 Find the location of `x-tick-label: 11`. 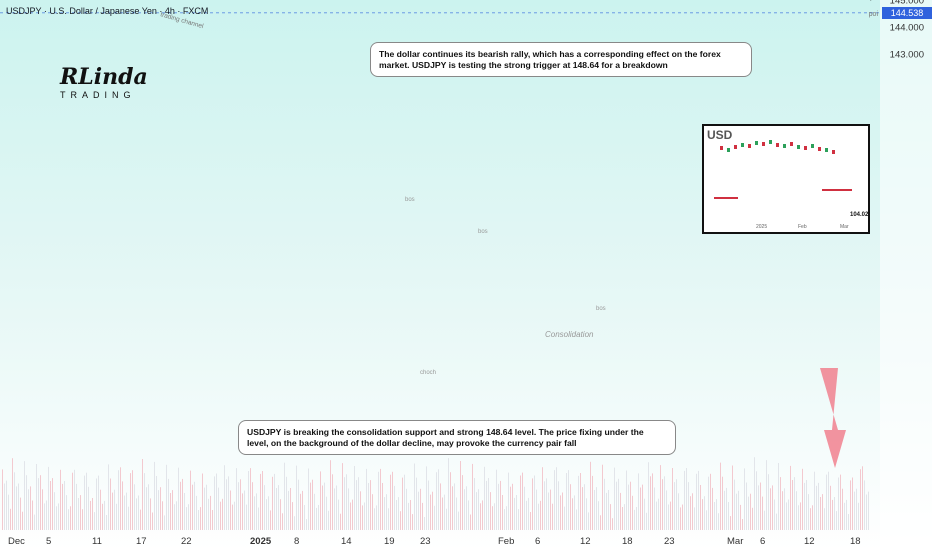

x-tick-label: 11 is located at coordinates (97, 541).